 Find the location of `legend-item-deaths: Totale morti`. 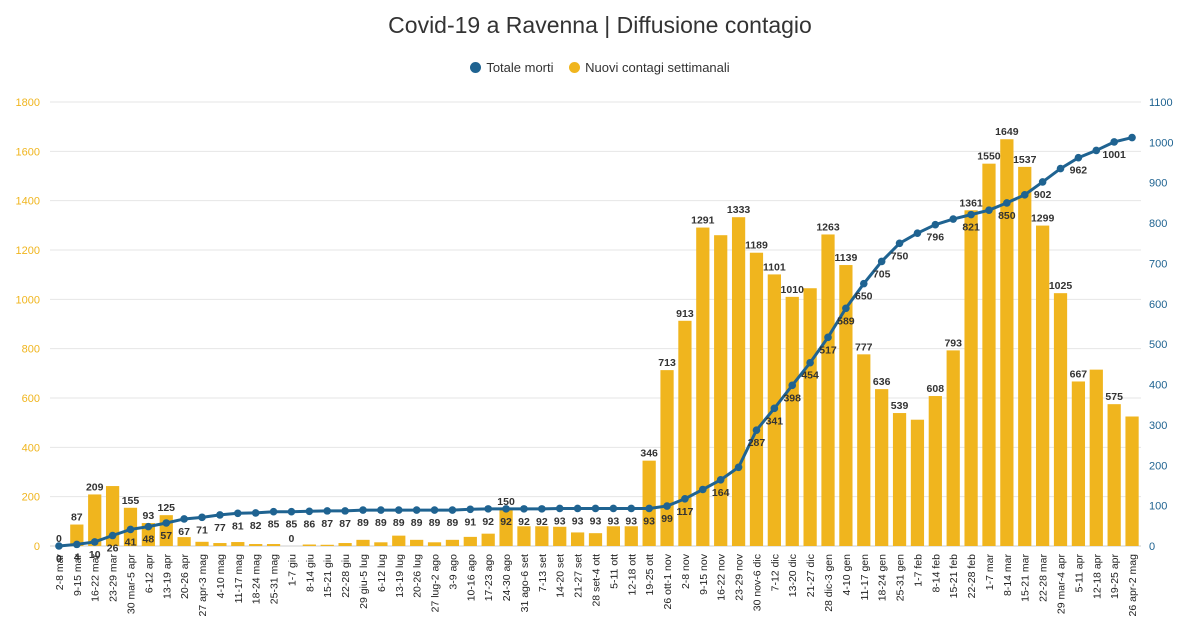

legend-item-deaths: Totale morti is located at coordinates (512, 67).